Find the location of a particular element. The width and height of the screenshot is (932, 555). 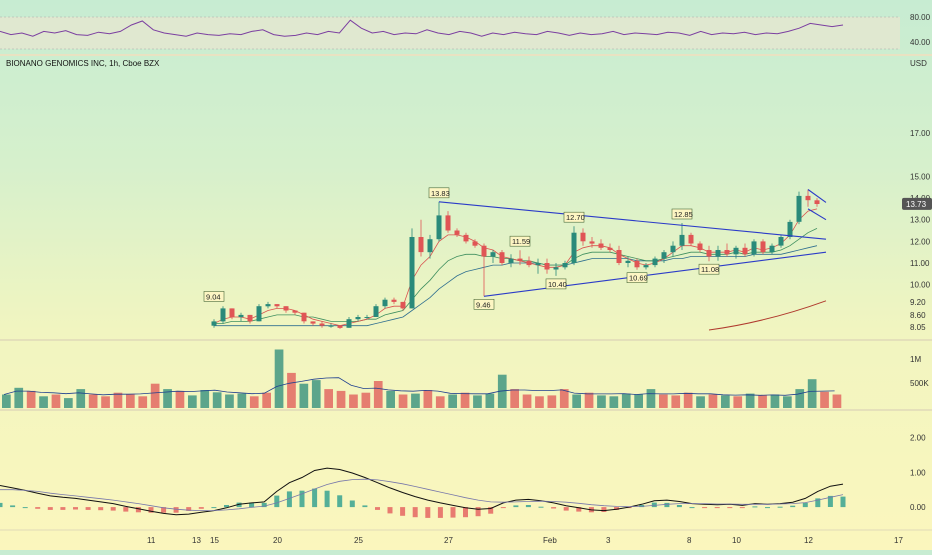

macd-tick: 1.00 is located at coordinates (918, 472).